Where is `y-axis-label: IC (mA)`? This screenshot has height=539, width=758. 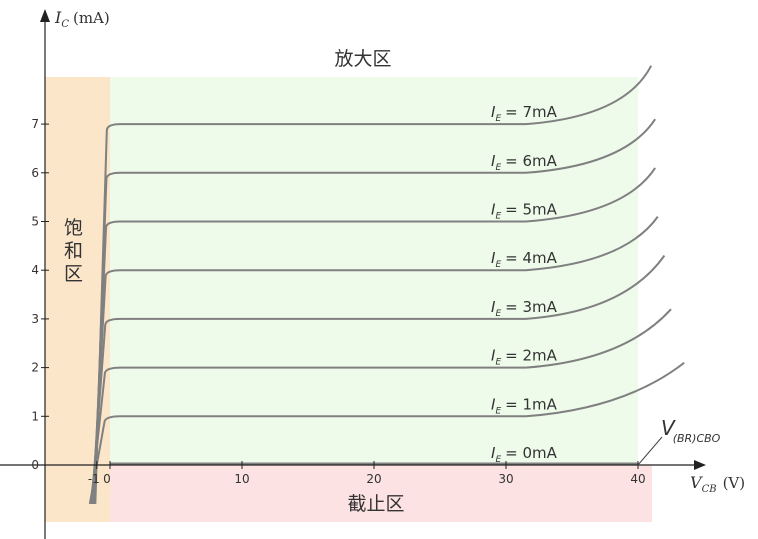
y-axis-label: IC (mA) is located at coordinates (82, 19).